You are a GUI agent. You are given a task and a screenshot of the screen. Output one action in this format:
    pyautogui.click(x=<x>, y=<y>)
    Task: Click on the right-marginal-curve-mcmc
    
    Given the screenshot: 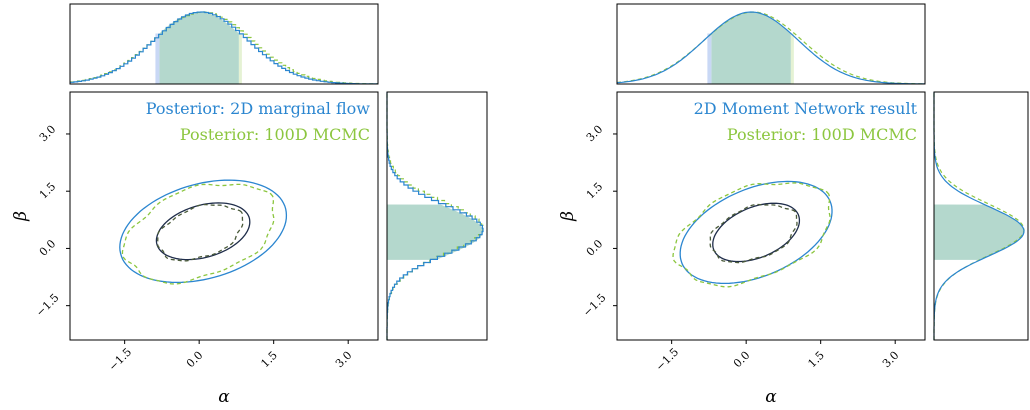 What is the action you would take?
    pyautogui.click(x=979, y=216)
    